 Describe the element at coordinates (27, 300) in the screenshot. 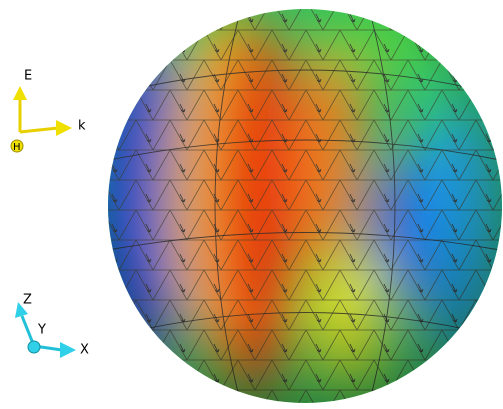

I see `axis-label: Z` at that location.